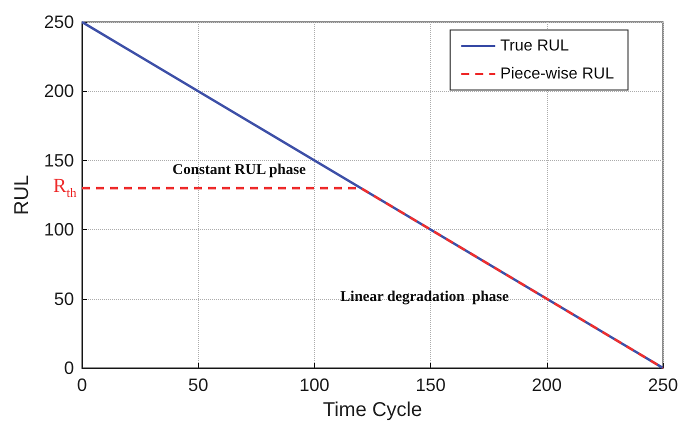 Image resolution: width=683 pixels, height=430 pixels. What do you see at coordinates (239, 170) in the screenshot?
I see `annotation: Constant RUL phase` at bounding box center [239, 170].